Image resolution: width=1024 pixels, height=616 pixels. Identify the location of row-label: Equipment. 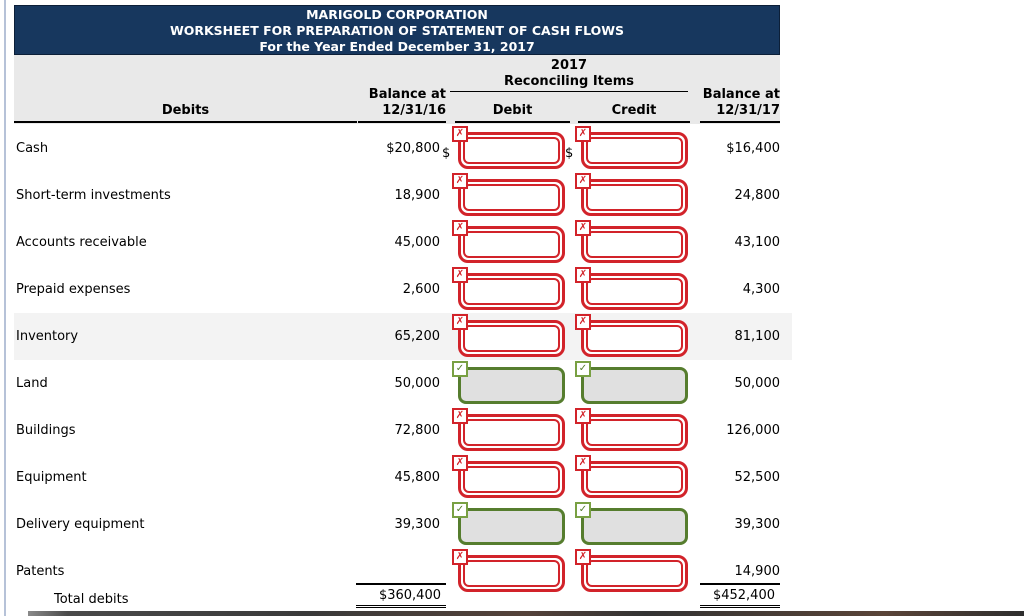
(51, 477).